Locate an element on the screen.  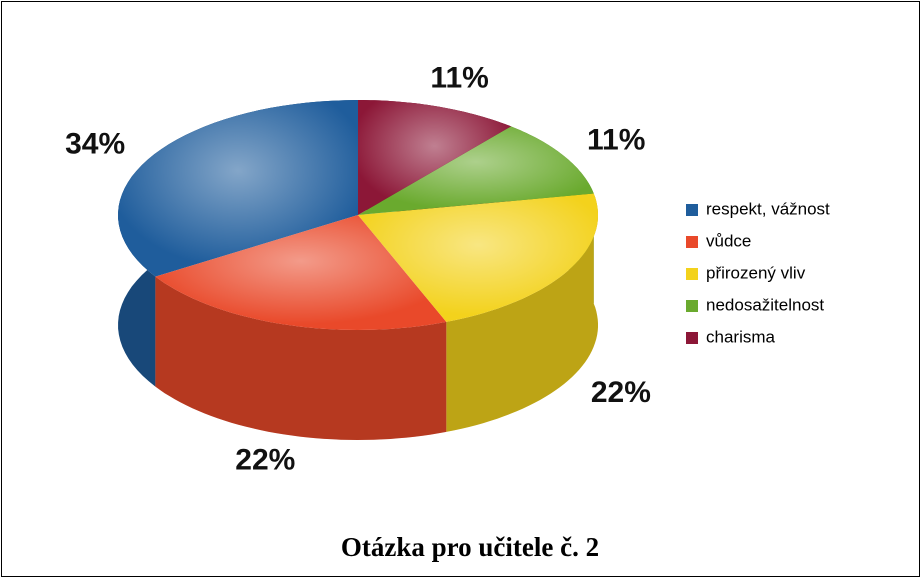
legend-label: respekt, vážnost is located at coordinates (768, 208).